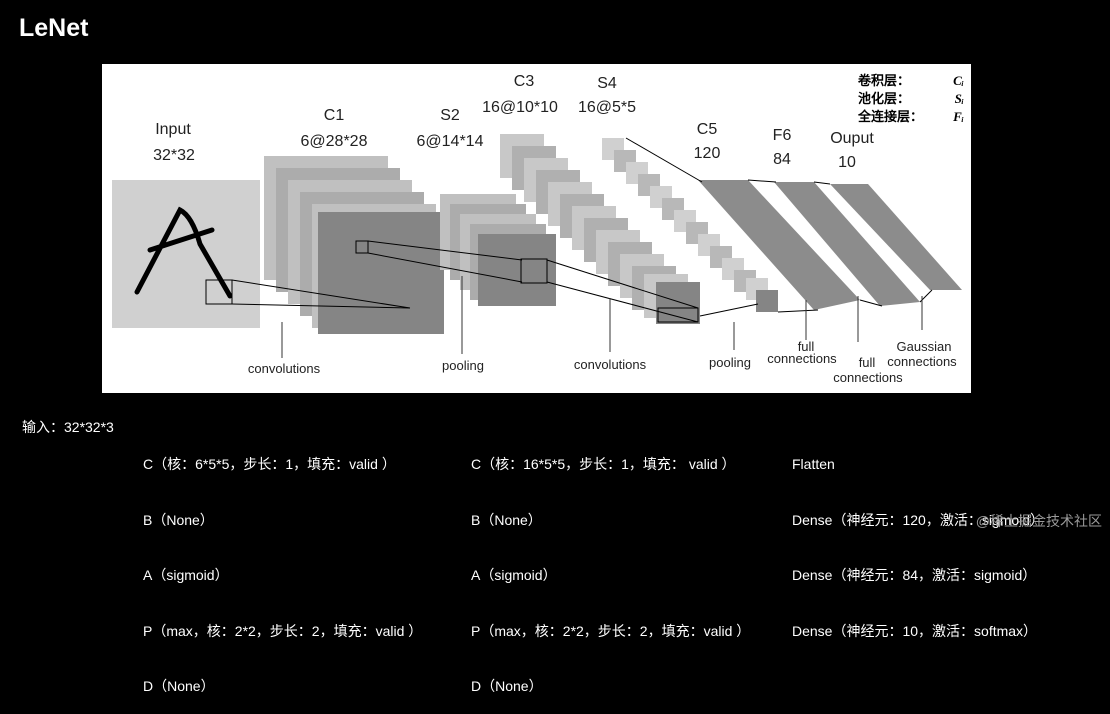 This screenshot has width=1110, height=714. Describe the element at coordinates (186, 575) in the screenshot. I see `block1-line: A（sigmoid）` at that location.